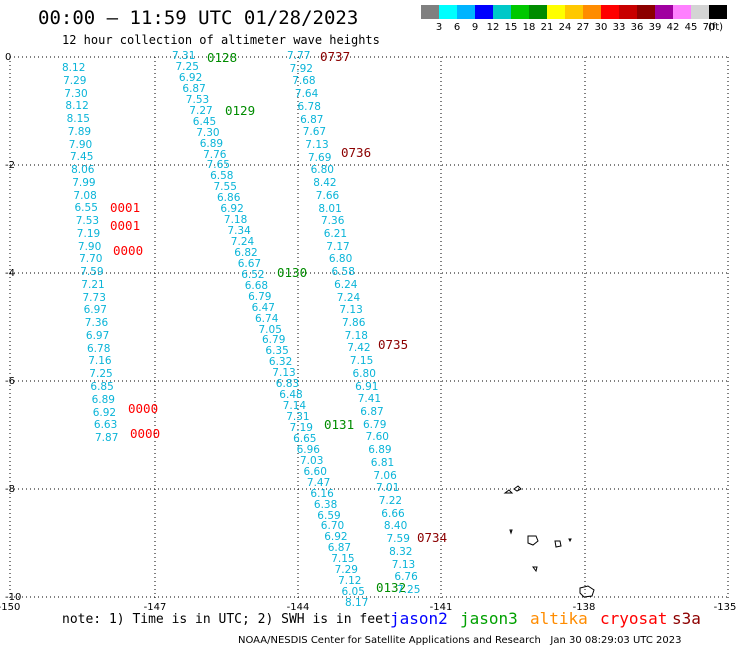  Describe the element at coordinates (419, 618) in the screenshot. I see `satellite-jason2: jason2` at that location.